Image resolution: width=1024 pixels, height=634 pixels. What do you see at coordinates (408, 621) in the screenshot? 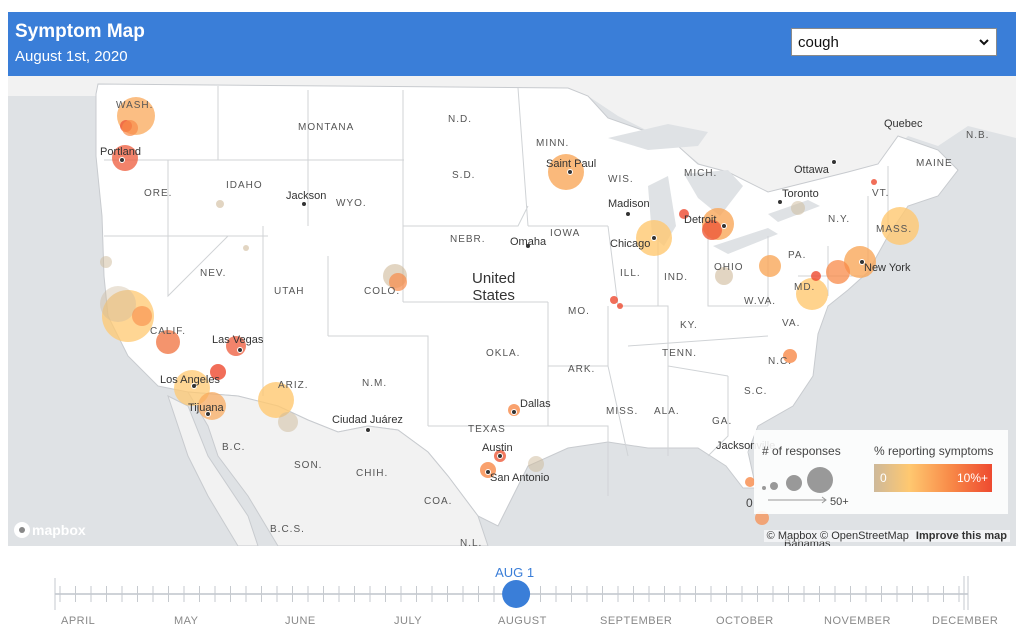
I see `timeline-month-label: JULY` at bounding box center [408, 621].